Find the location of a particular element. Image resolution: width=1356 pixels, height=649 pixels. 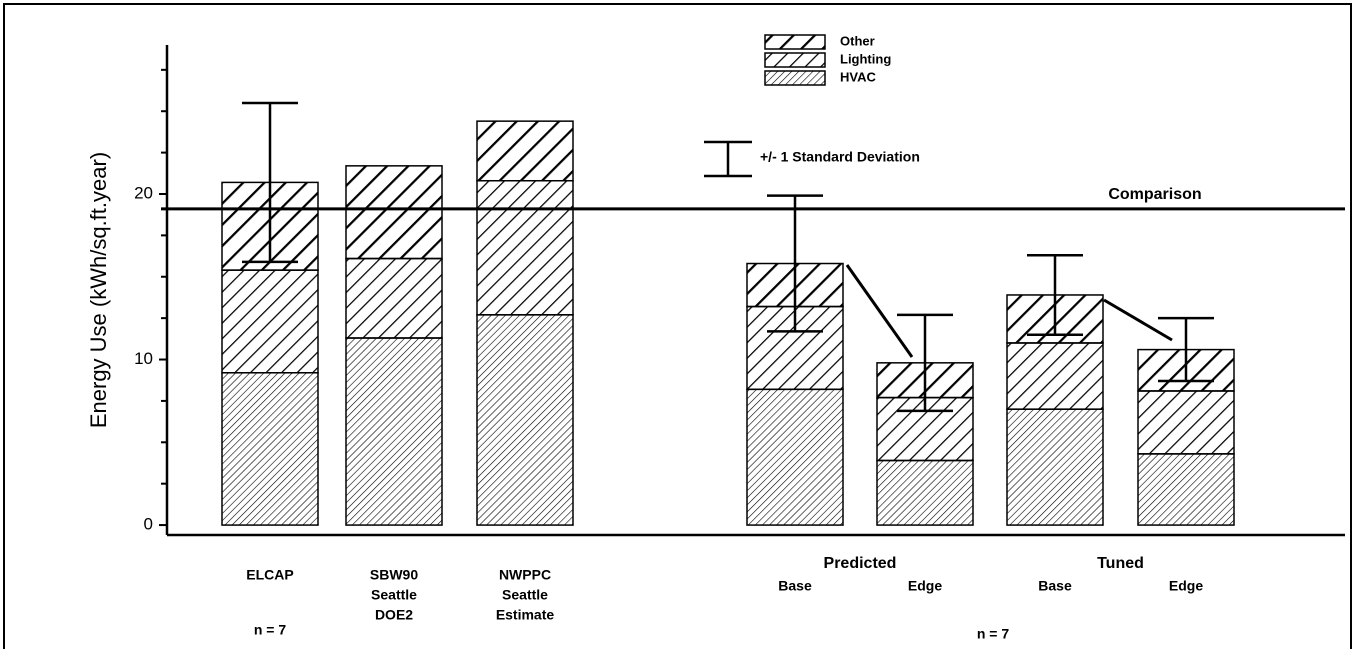

legend-label: Lighting is located at coordinates (865, 58).